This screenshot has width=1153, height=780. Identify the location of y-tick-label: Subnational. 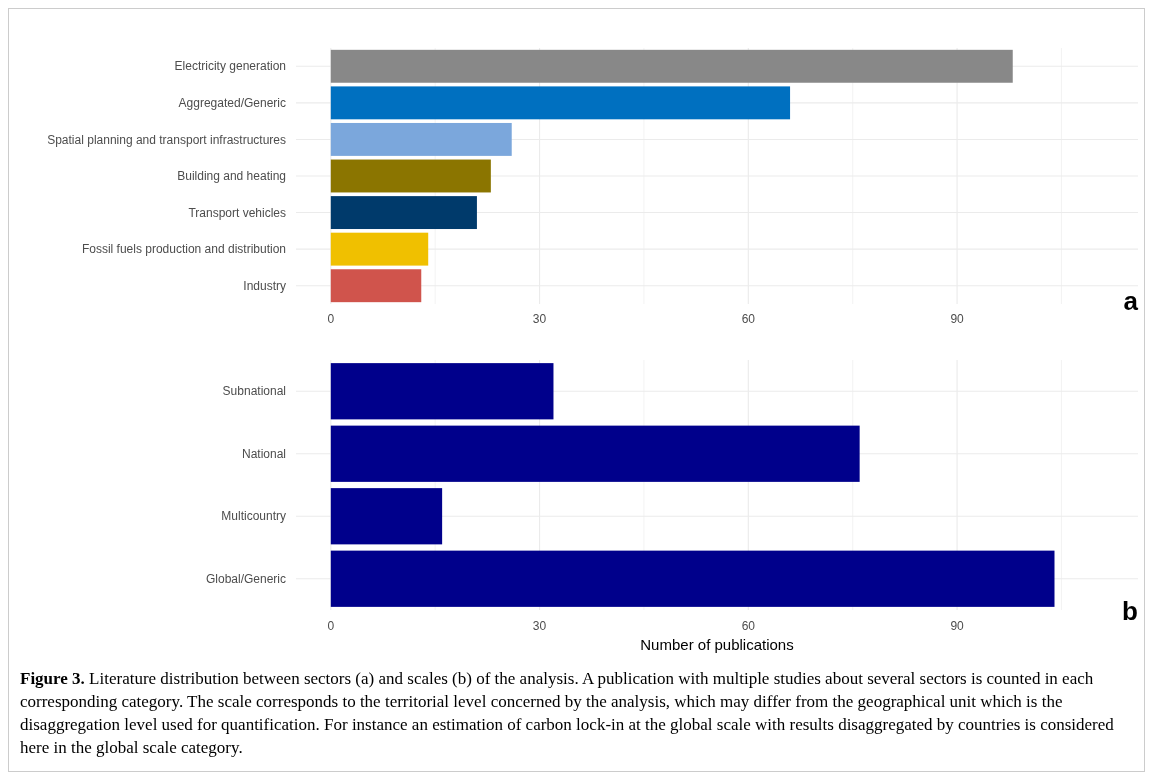
(254, 391).